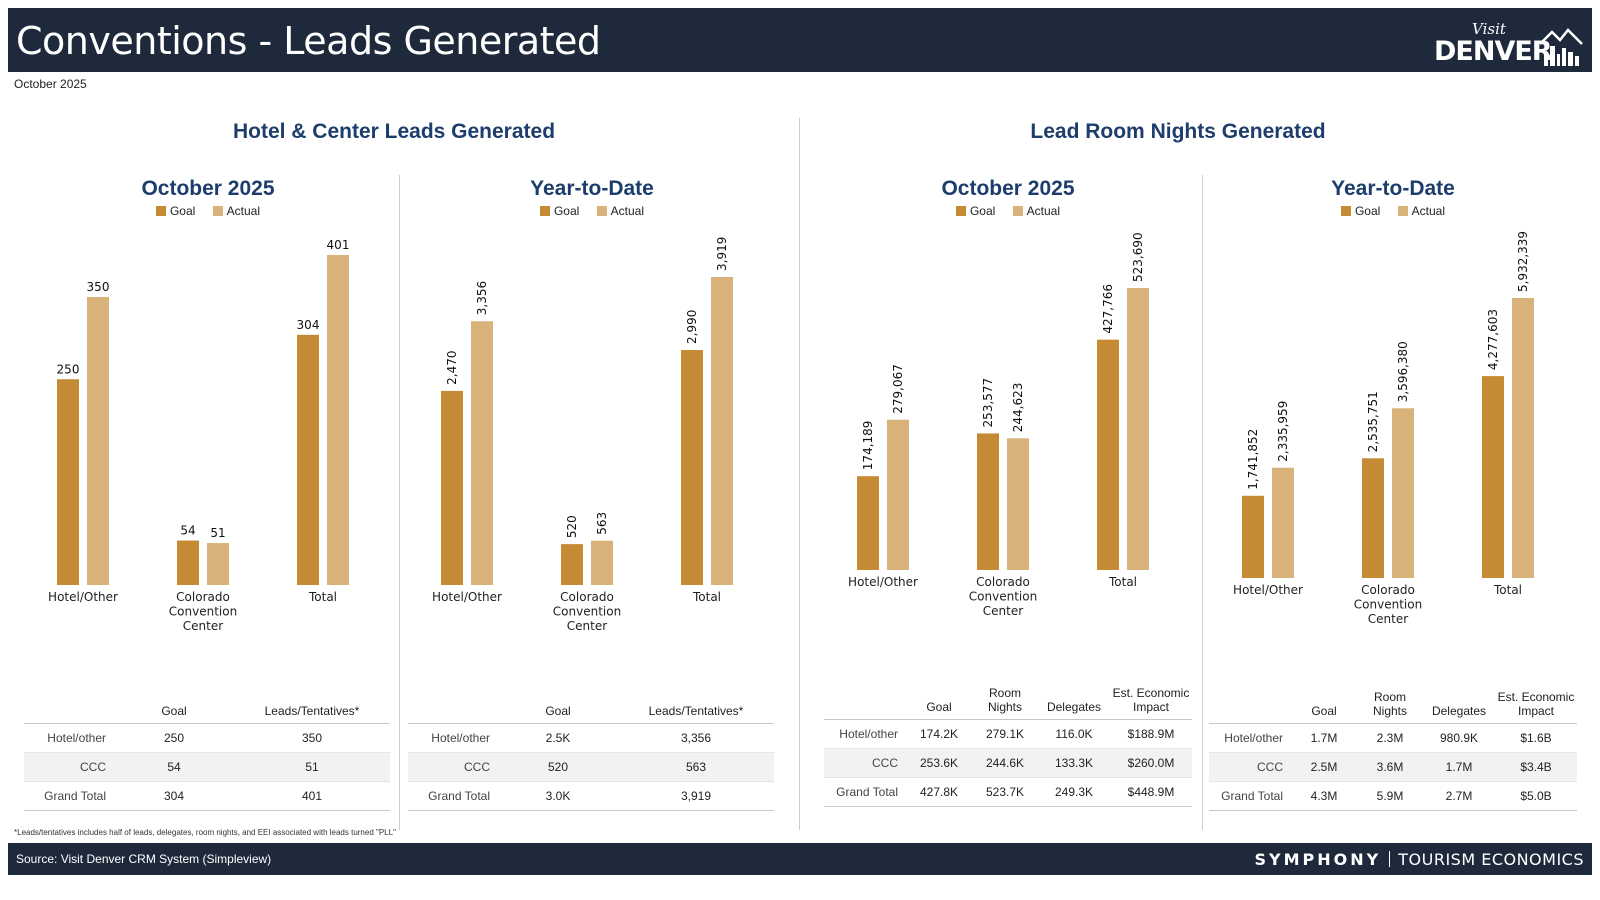 This screenshot has width=1600, height=900. What do you see at coordinates (1390, 767) in the screenshot?
I see `table-cell: 3.6M` at bounding box center [1390, 767].